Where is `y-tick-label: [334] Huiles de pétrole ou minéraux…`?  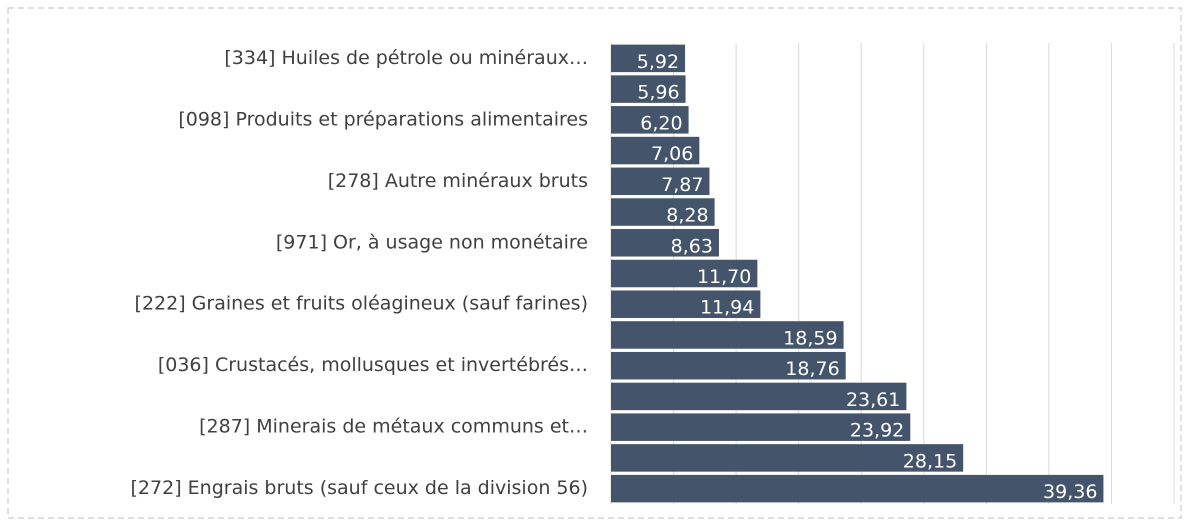
y-tick-label: [334] Huiles de pétrole ou minéraux… is located at coordinates (406, 58).